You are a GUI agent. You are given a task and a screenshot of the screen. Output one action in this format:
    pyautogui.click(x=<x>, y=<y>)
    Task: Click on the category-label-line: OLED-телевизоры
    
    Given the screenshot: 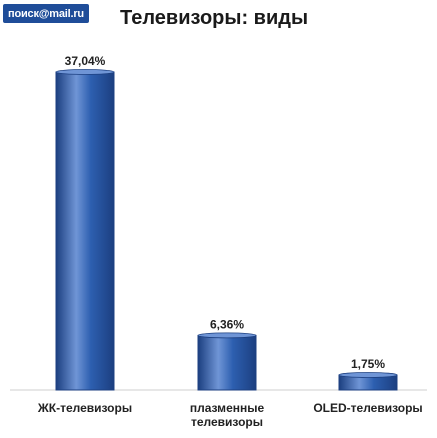 What is the action you would take?
    pyautogui.click(x=367, y=408)
    